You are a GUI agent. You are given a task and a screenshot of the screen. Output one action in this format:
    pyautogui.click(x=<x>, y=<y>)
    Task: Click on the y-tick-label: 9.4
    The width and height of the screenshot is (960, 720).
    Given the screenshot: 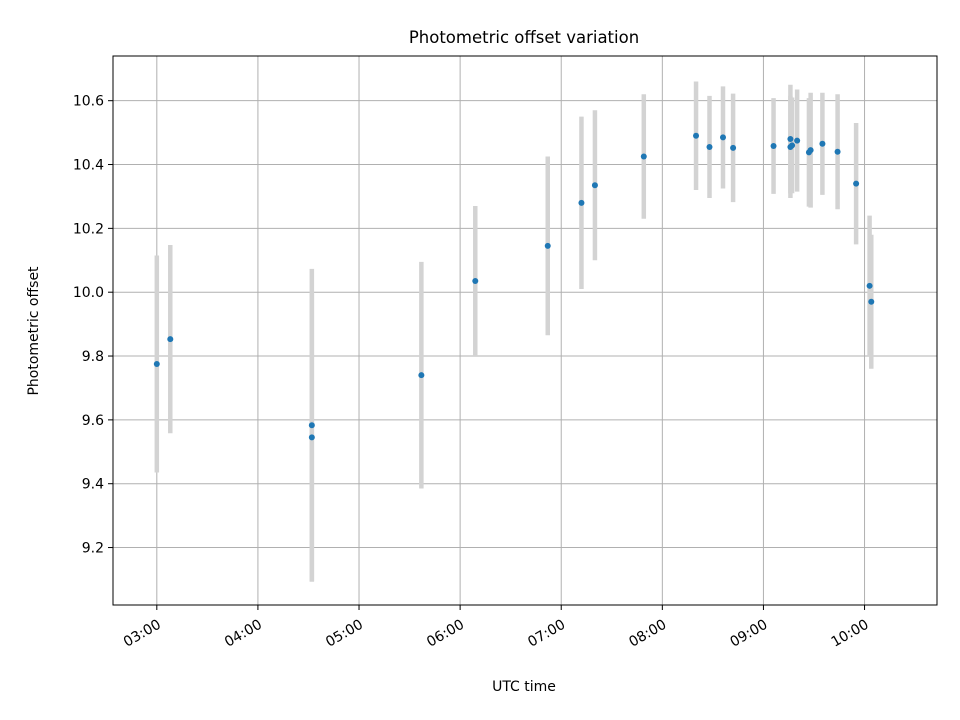 What is the action you would take?
    pyautogui.click(x=93, y=485)
    